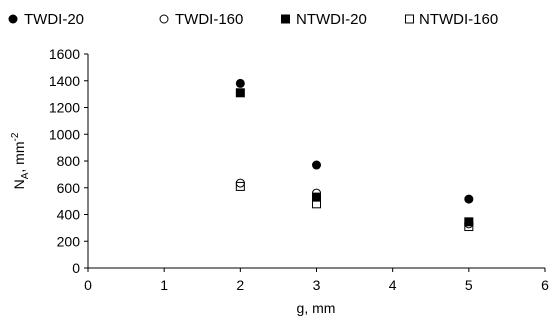 The image size is (551, 326). I want to click on x-tick-label: 1, so click(164, 285).